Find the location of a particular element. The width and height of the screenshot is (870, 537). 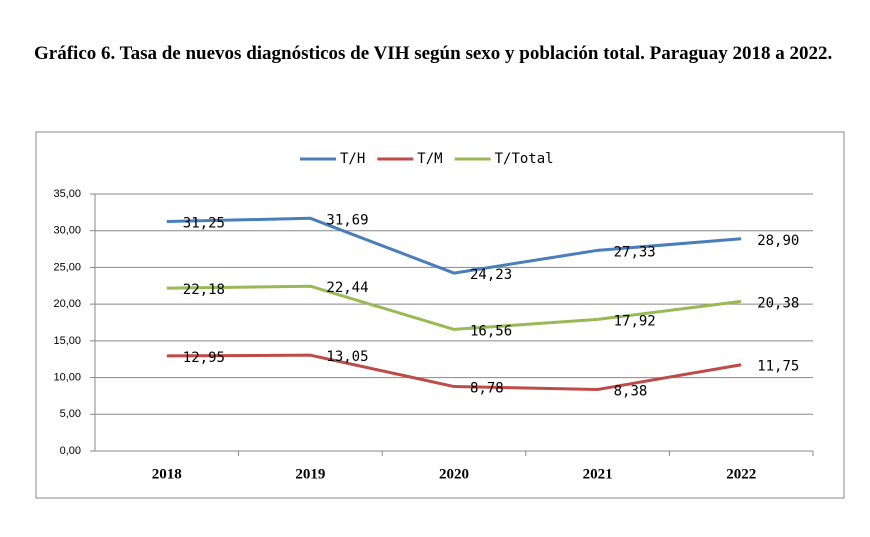

data-label: 31,25 is located at coordinates (204, 224).